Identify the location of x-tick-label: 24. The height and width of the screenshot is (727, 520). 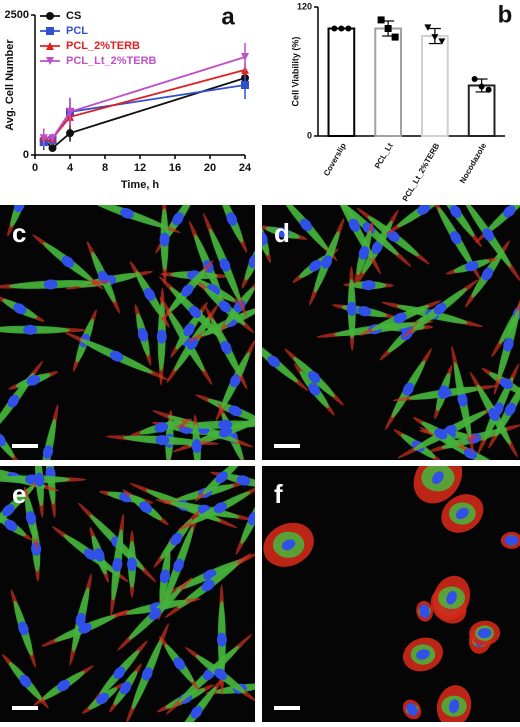
(245, 168).